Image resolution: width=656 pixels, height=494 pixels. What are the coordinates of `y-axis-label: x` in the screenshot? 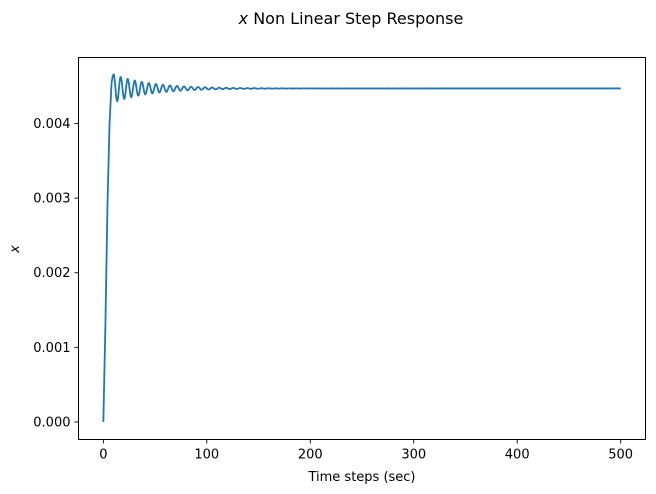 It's located at (15, 249).